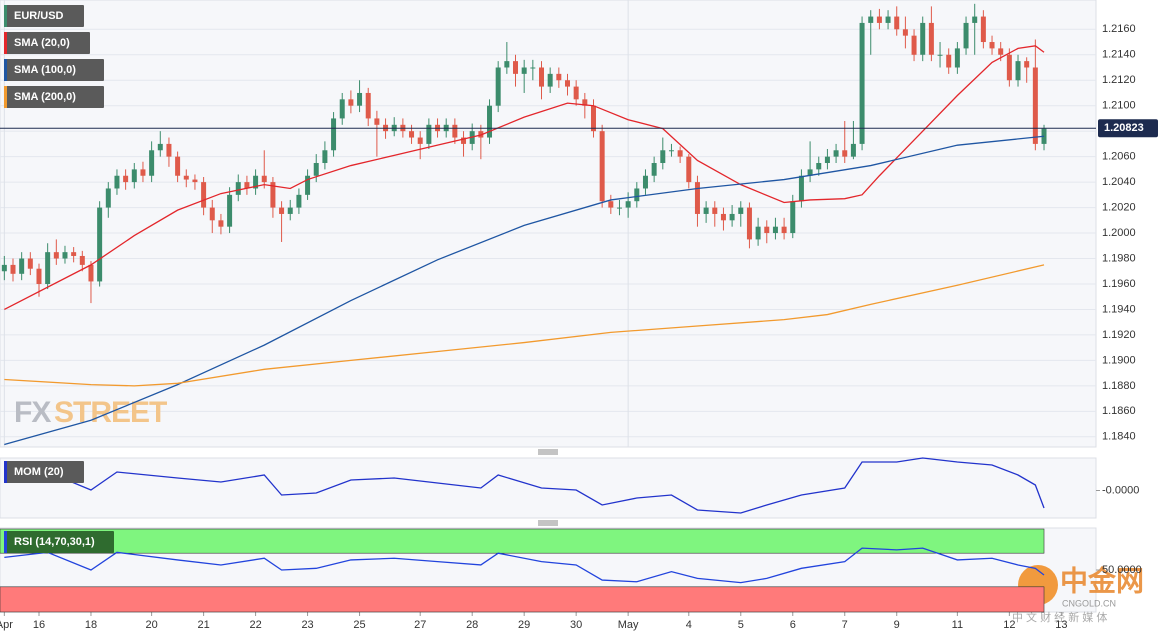 The width and height of the screenshot is (1167, 637). Describe the element at coordinates (1122, 570) in the screenshot. I see `y-tick-label: 50.0000` at that location.